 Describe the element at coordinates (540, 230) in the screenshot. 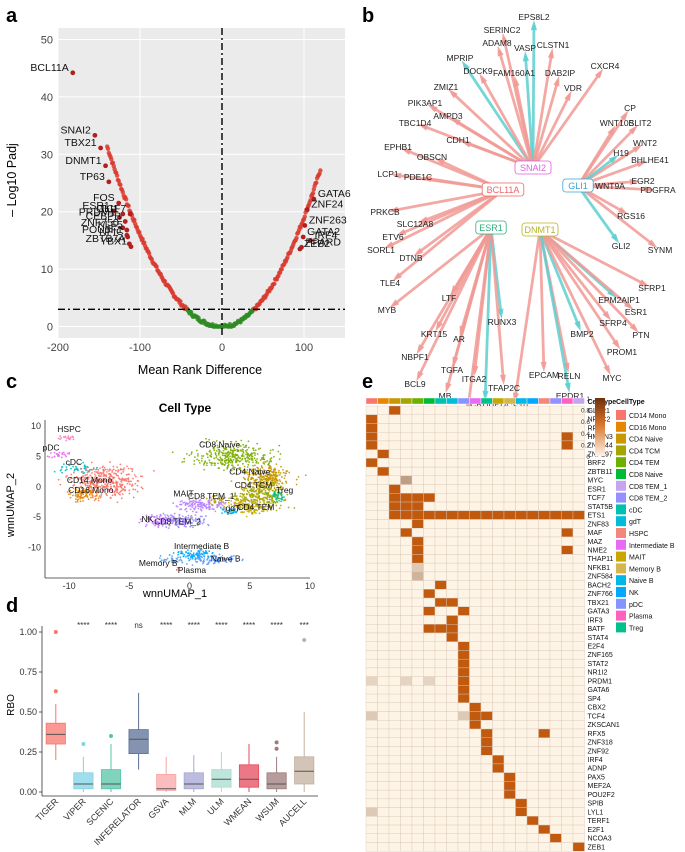

I see `network-hub-label: DNMT1` at that location.